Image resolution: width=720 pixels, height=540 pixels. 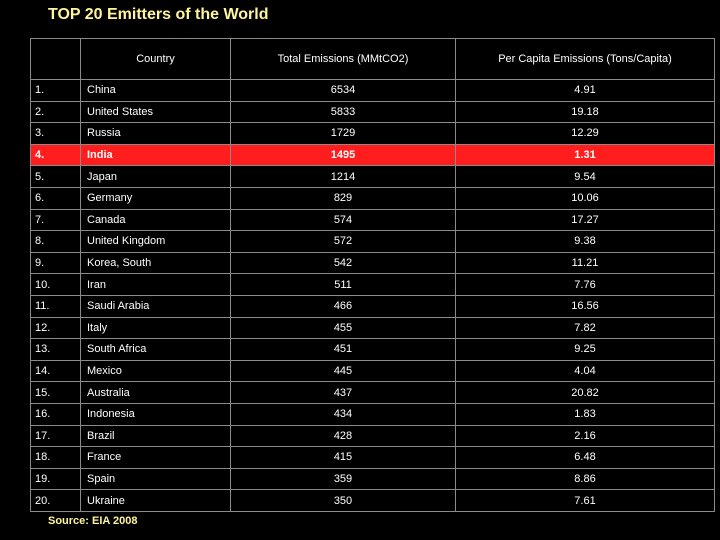 I want to click on per-capita-cell: 16.56, so click(x=585, y=306).